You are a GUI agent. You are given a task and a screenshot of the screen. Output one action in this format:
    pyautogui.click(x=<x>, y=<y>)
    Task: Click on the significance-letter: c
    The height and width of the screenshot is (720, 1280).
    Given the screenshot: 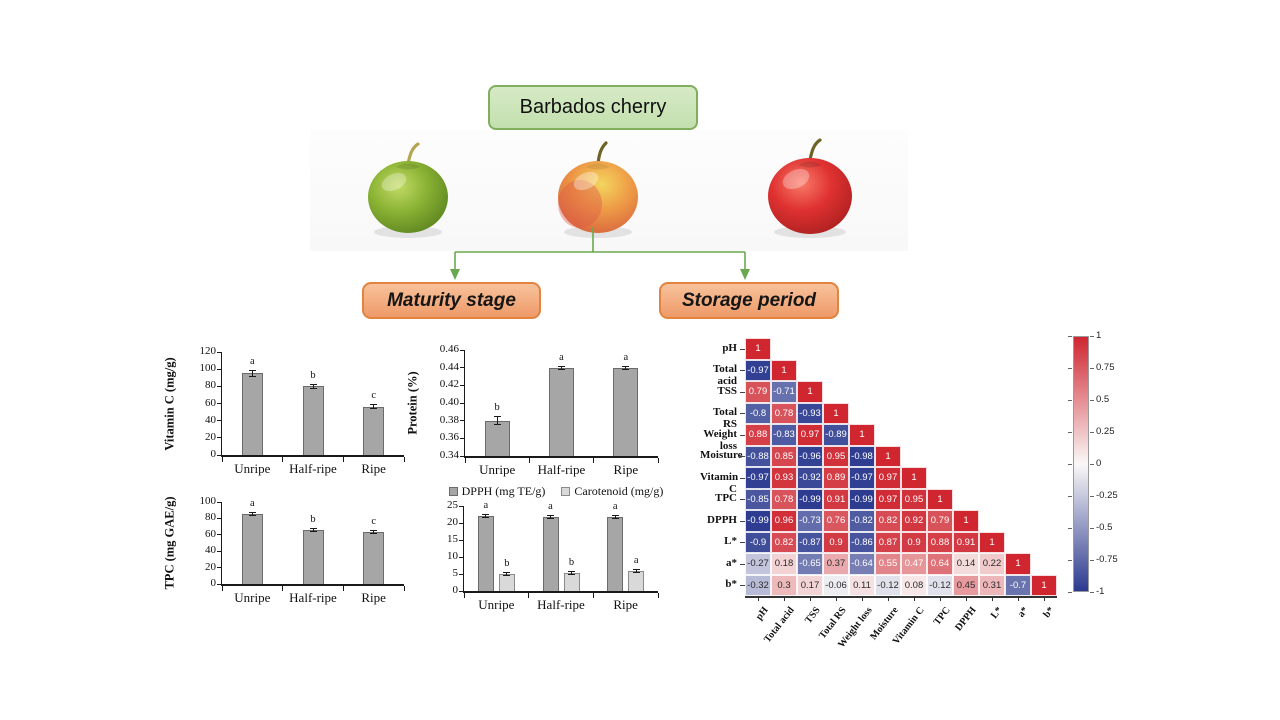 What is the action you would take?
    pyautogui.click(x=373, y=521)
    